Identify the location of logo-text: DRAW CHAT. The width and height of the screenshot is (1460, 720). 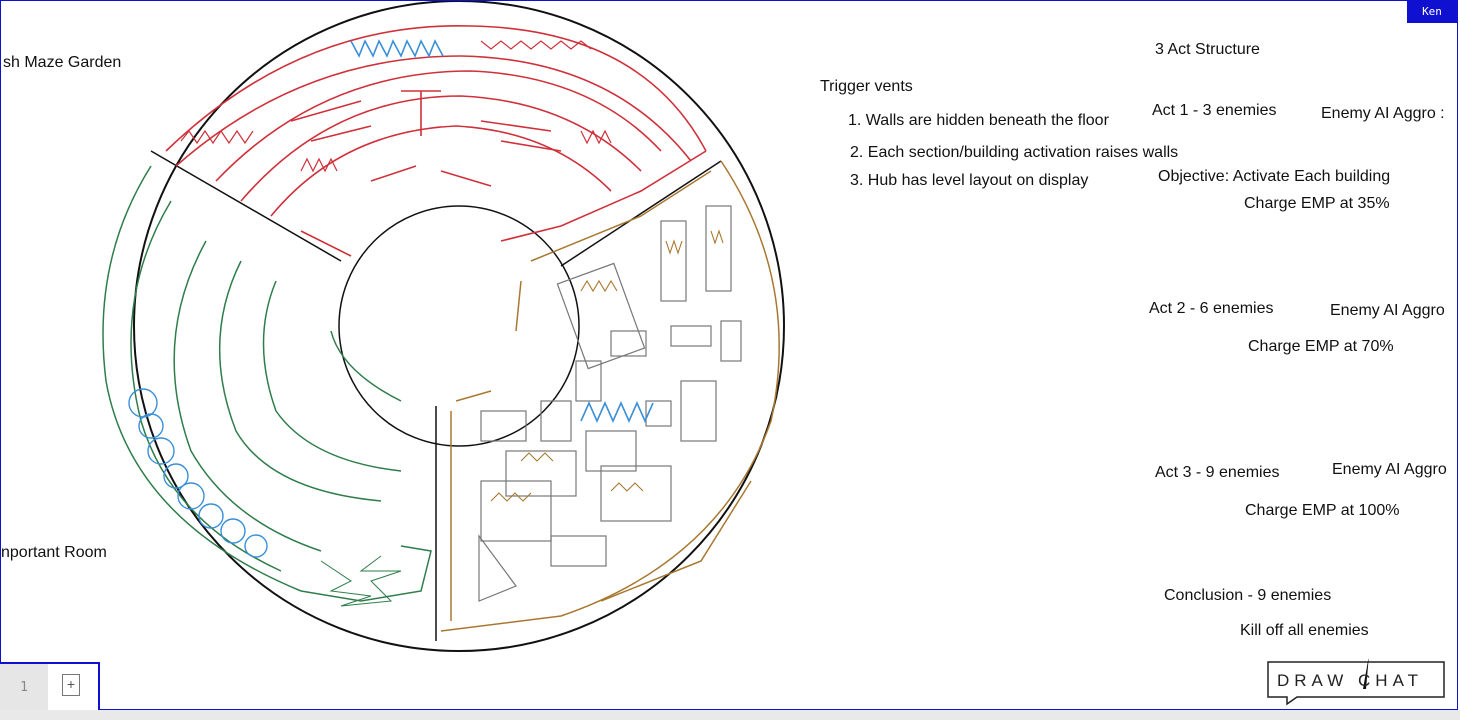
(1350, 680).